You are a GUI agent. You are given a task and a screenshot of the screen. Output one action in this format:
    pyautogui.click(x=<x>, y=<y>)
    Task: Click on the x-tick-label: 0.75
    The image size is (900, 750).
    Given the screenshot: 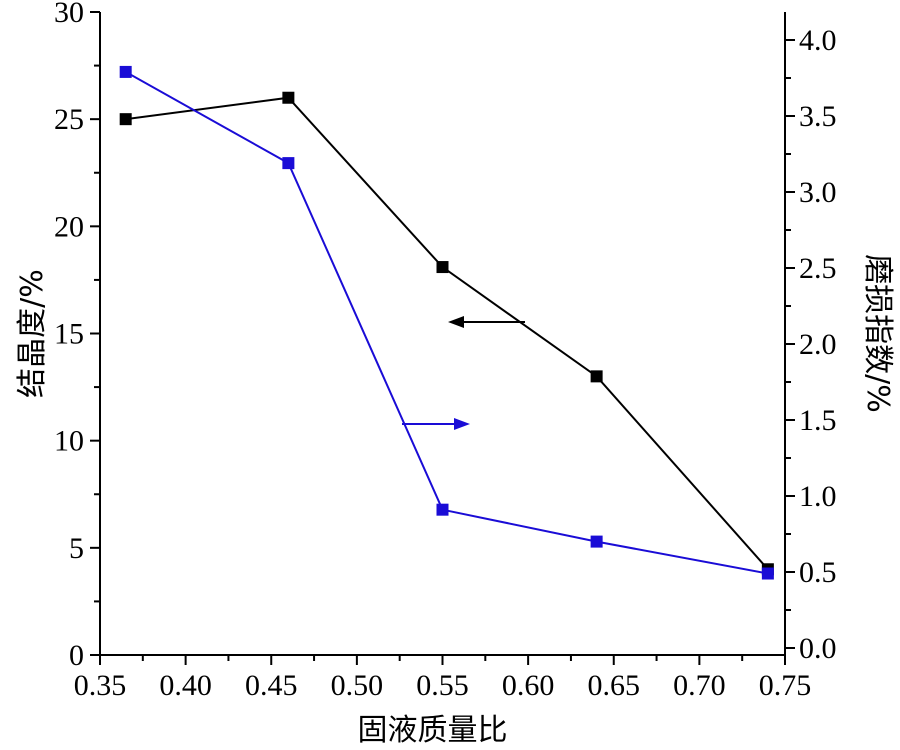 What is the action you would take?
    pyautogui.click(x=785, y=685)
    